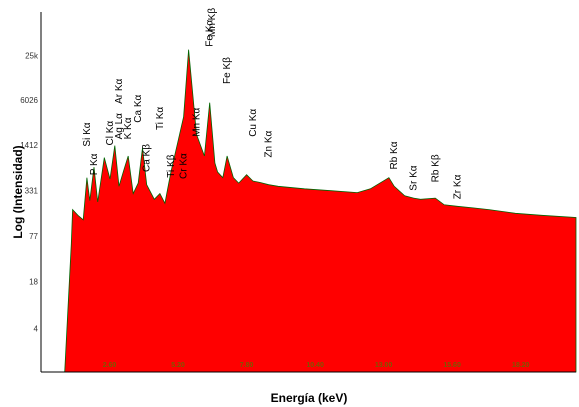 This screenshot has width=579, height=407. Describe the element at coordinates (210, 33) in the screenshot. I see `peak-label: Fe Kα` at that location.